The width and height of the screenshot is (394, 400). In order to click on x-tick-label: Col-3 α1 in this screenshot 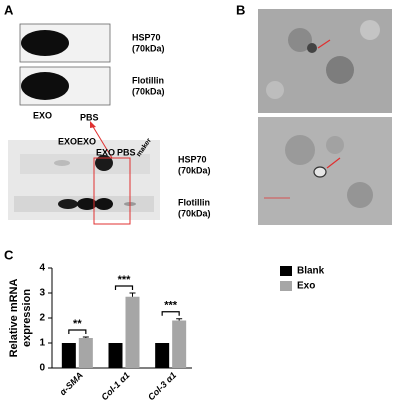, I will do `click(162, 385)`.